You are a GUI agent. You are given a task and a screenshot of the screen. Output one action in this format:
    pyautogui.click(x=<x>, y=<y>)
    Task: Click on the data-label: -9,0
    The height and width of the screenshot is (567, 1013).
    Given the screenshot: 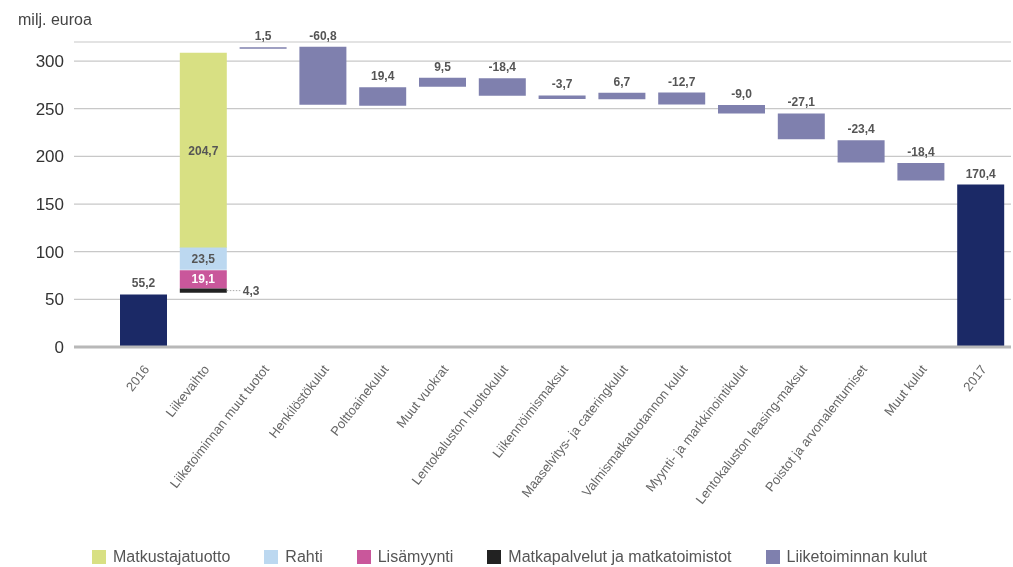 What is the action you would take?
    pyautogui.click(x=742, y=93)
    